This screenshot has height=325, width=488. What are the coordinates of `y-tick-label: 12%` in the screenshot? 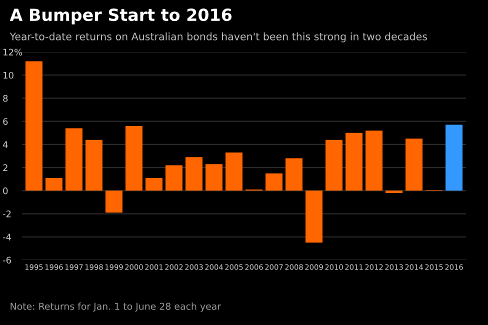 It's located at (13, 52).